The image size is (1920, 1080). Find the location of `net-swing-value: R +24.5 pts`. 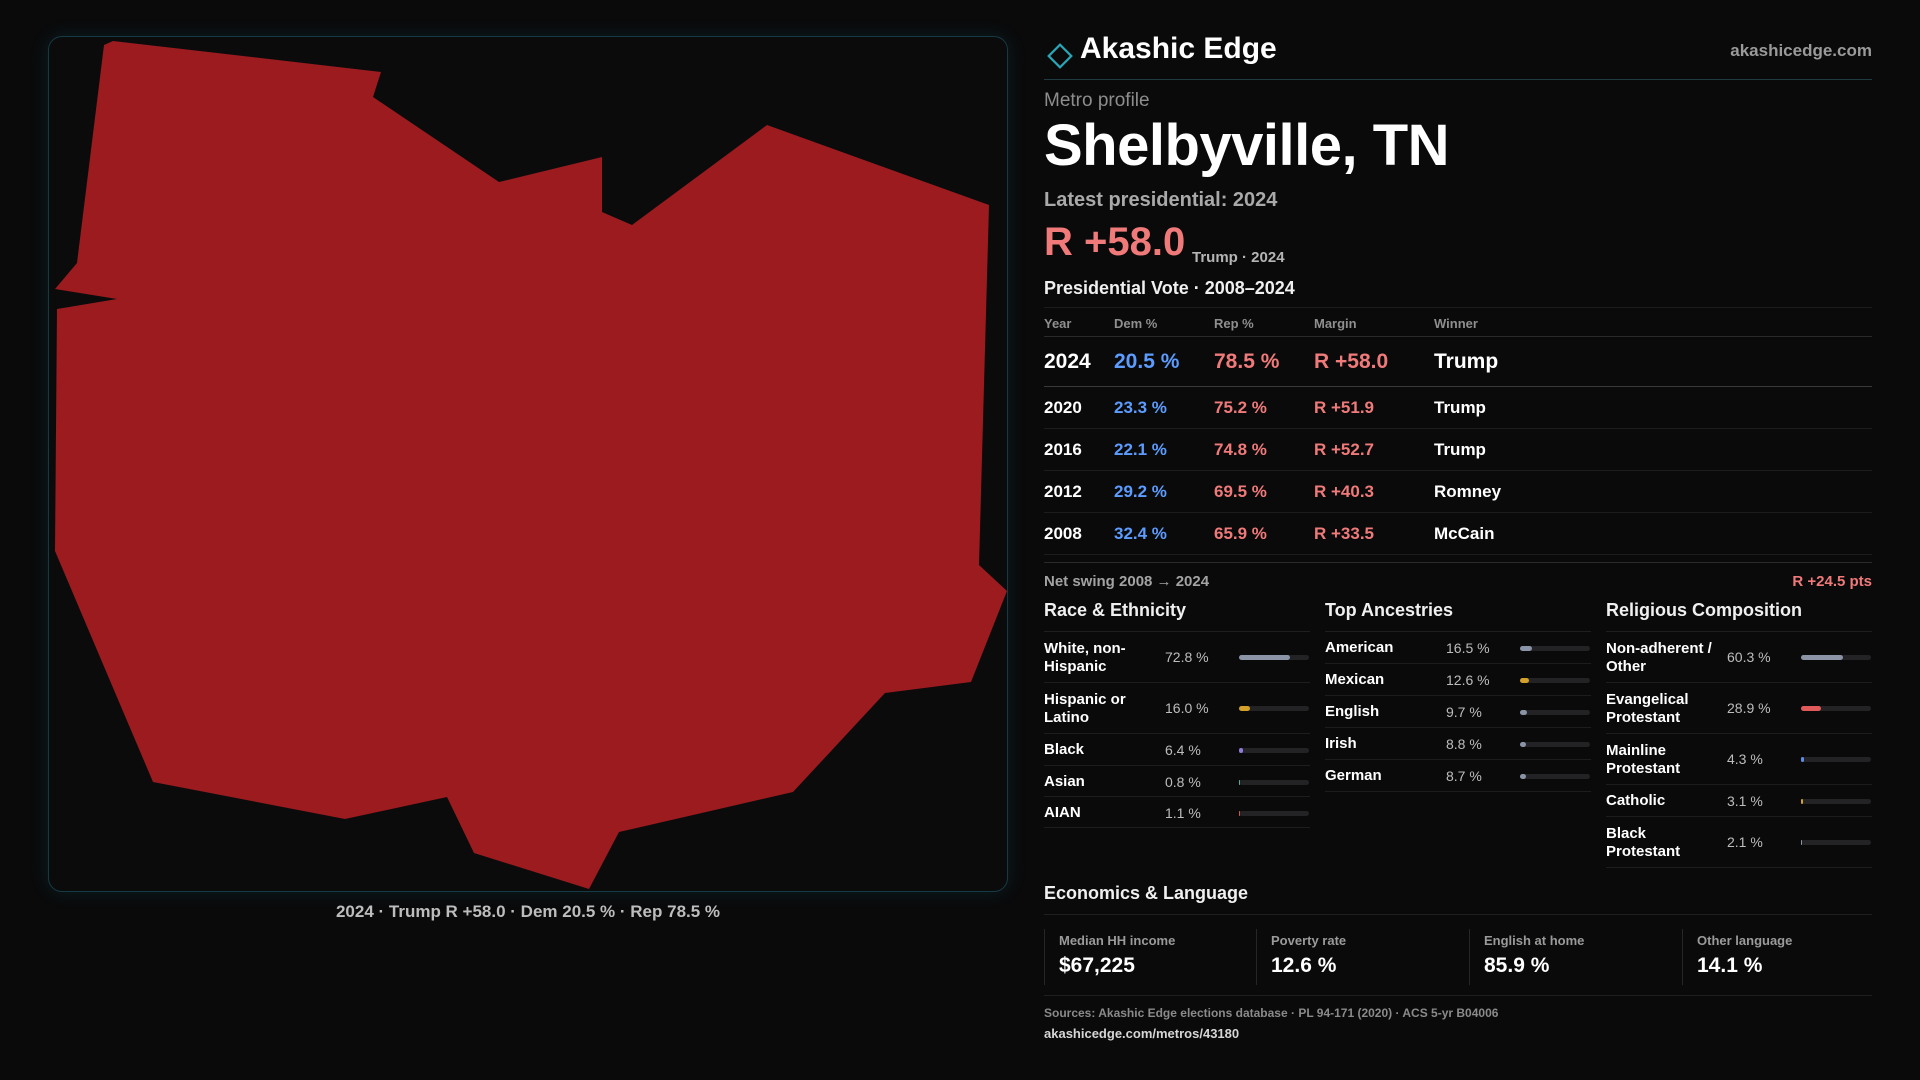

net-swing-value: R +24.5 pts is located at coordinates (1832, 581).